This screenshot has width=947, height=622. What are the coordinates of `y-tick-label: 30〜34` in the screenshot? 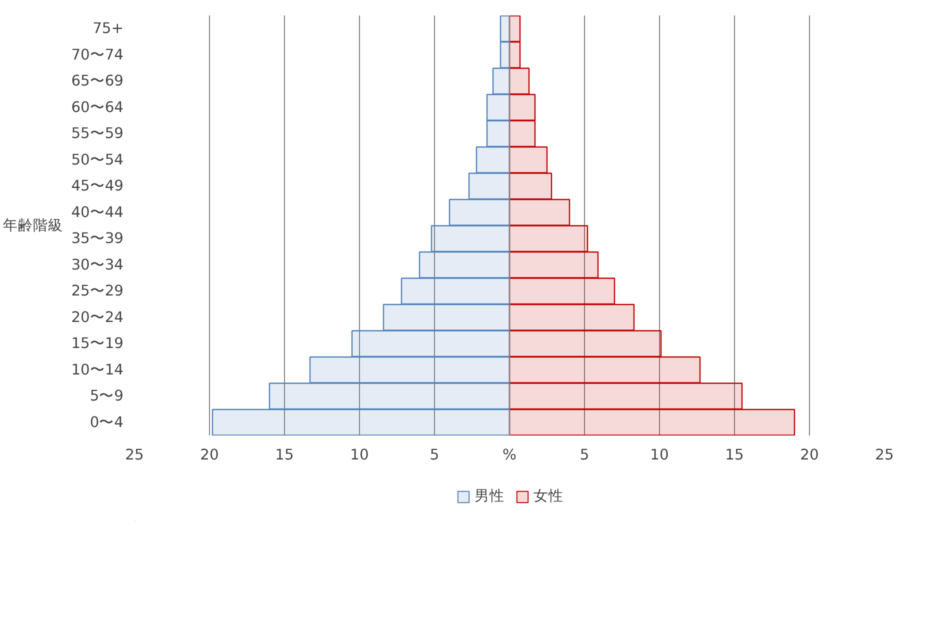 It's located at (97, 265).